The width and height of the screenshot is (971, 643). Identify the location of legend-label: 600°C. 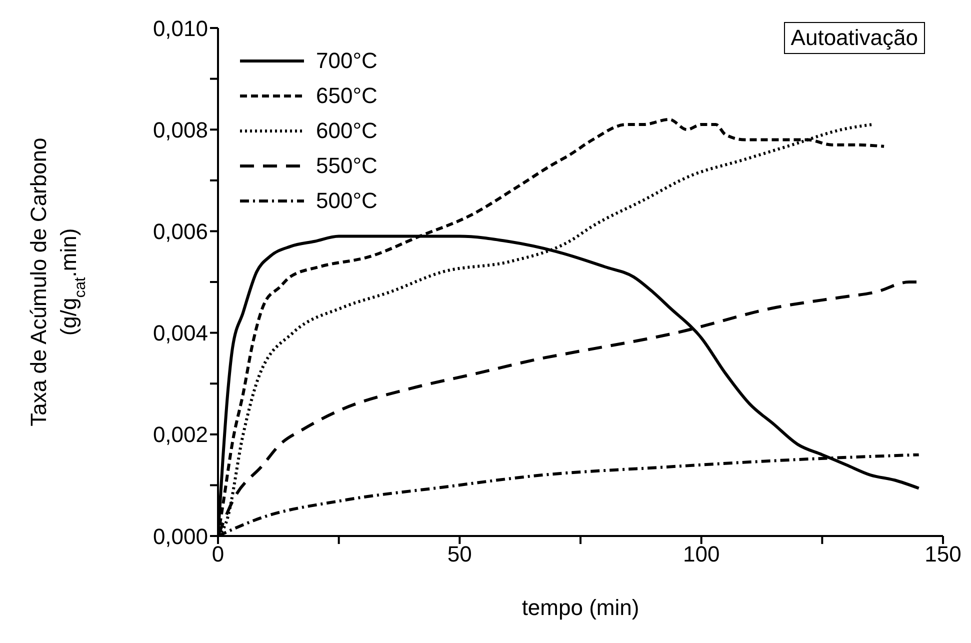
(347, 131).